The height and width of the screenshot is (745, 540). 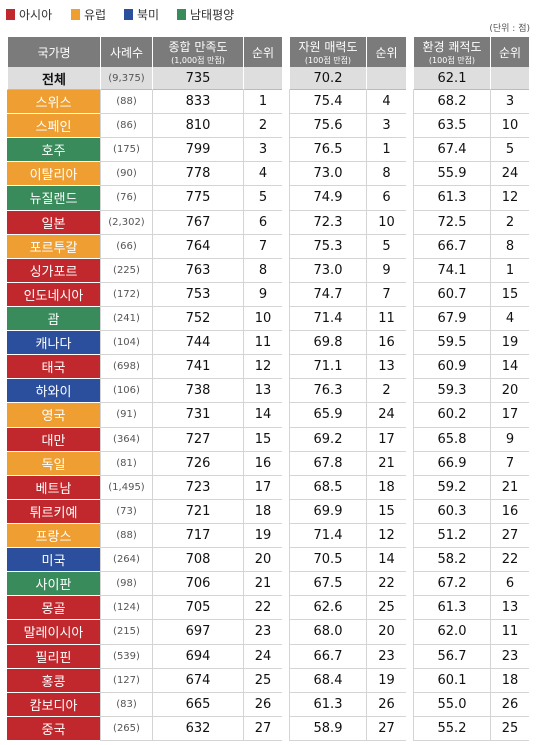 I want to click on data-cell: 73.0, so click(x=327, y=270).